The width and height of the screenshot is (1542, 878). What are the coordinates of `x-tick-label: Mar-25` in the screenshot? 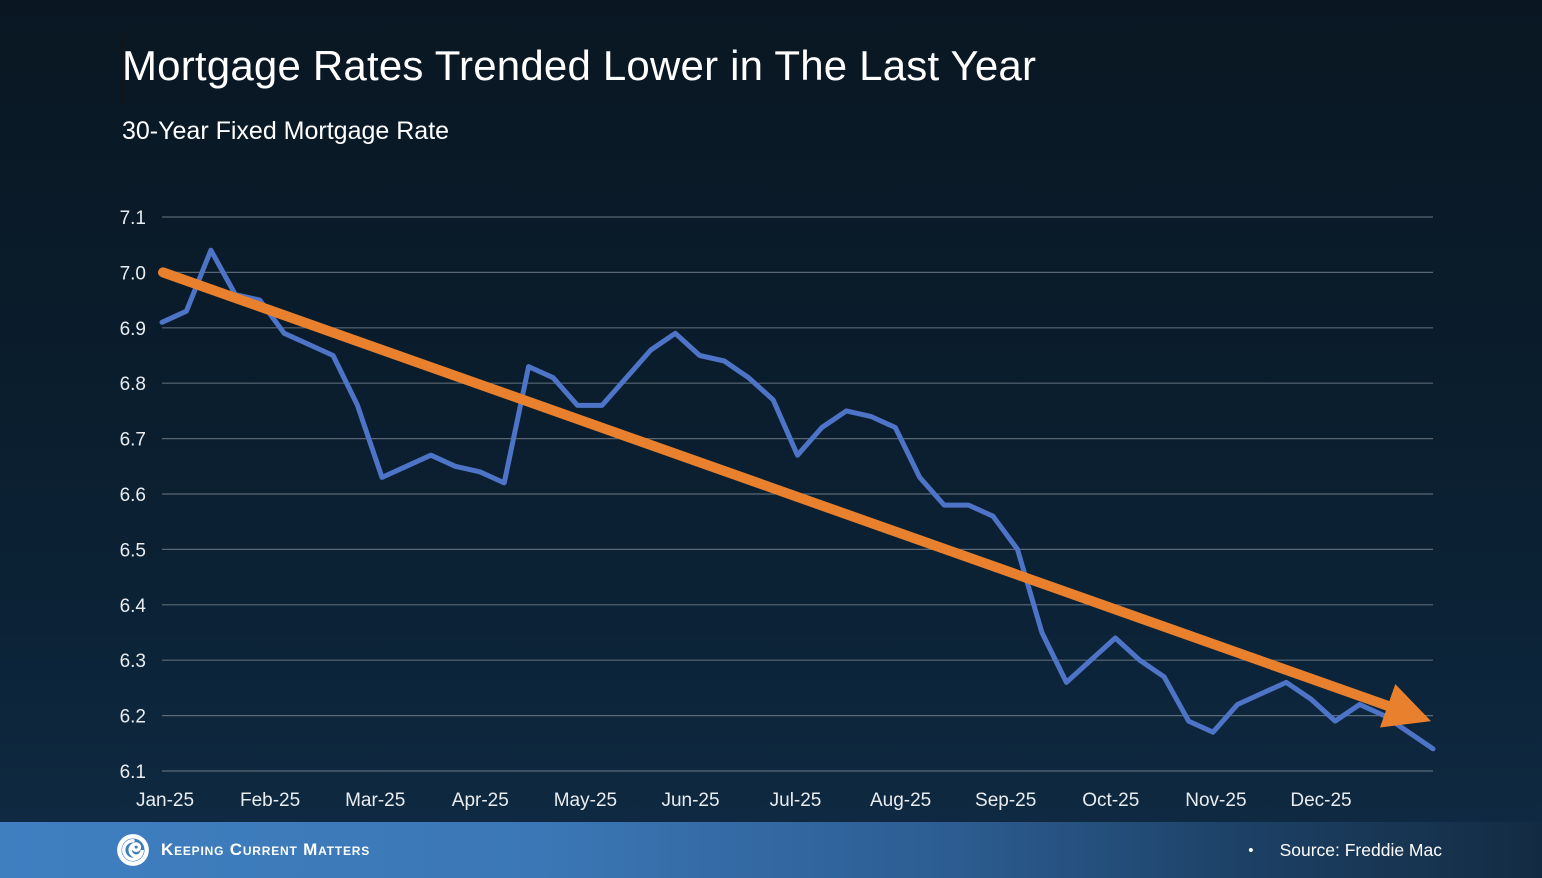 It's located at (375, 800).